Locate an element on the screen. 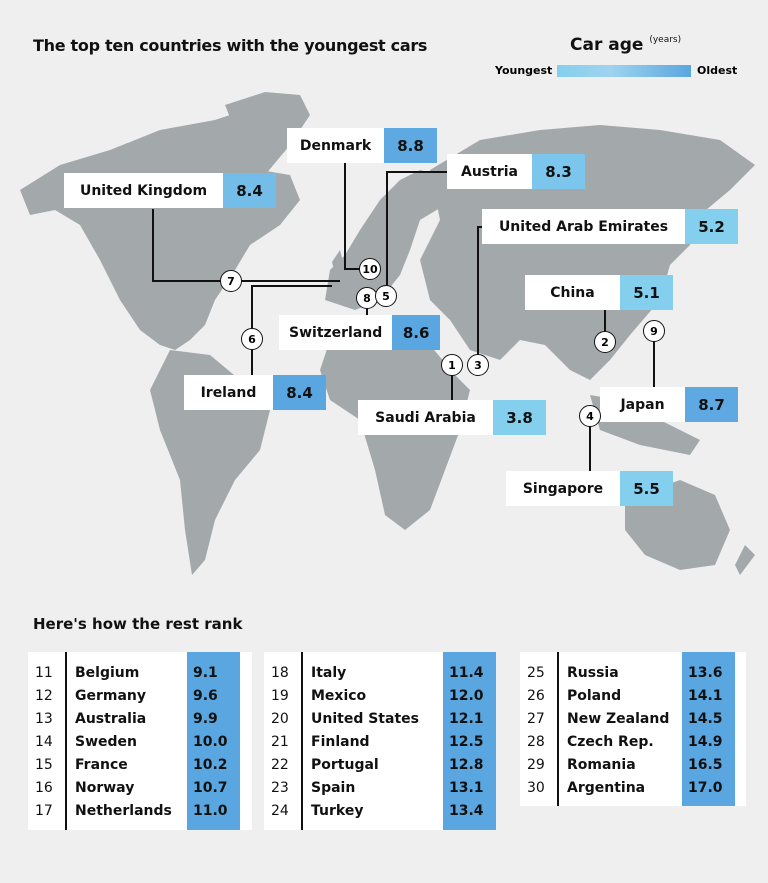 The height and width of the screenshot is (883, 768). table-row: 11 Belgium 9.1 is located at coordinates (140, 672).